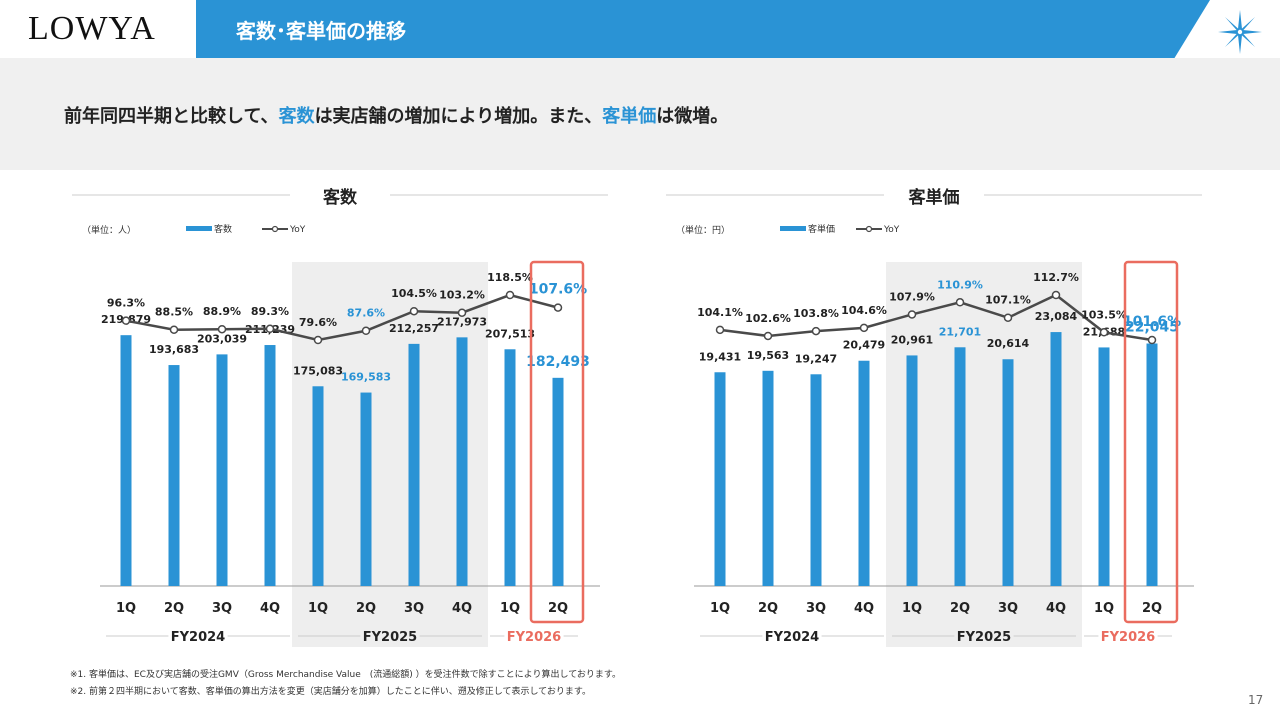 Image resolution: width=1280 pixels, height=720 pixels. I want to click on bar-value-label: 23,084, so click(1056, 316).